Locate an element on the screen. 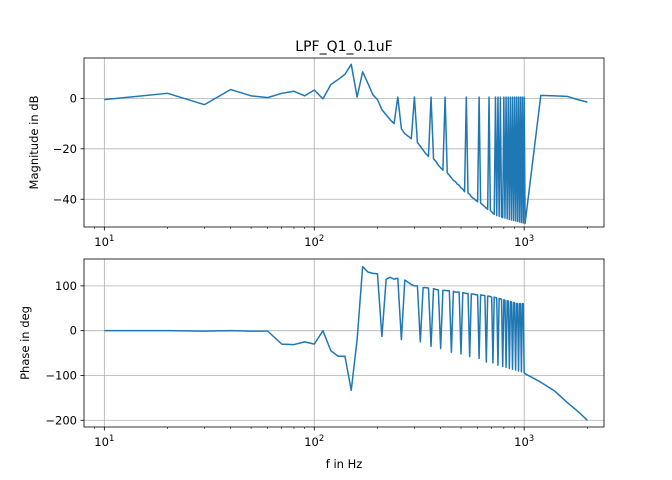 The image size is (672, 480). magnitude-title: LPF_Q1_0.1uF is located at coordinates (343, 47).